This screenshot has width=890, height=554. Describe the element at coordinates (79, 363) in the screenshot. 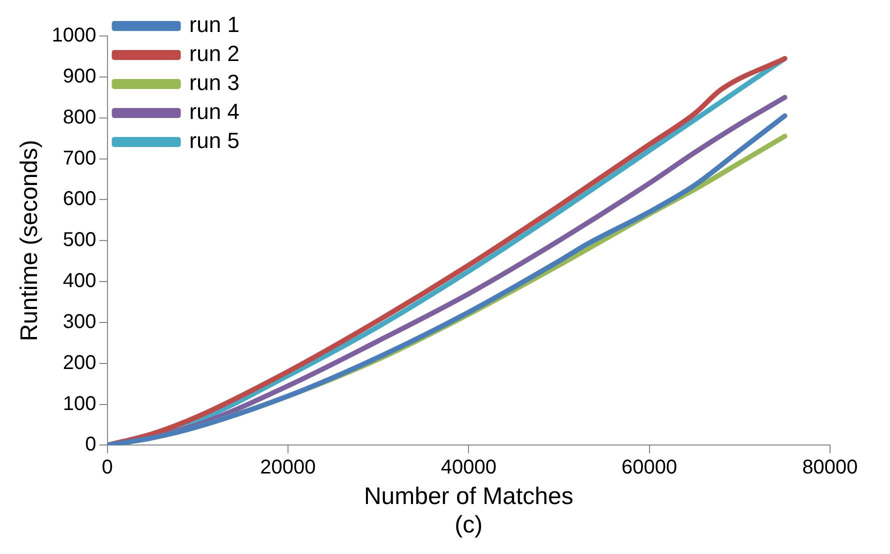

I see `y-tick-label: 200` at that location.